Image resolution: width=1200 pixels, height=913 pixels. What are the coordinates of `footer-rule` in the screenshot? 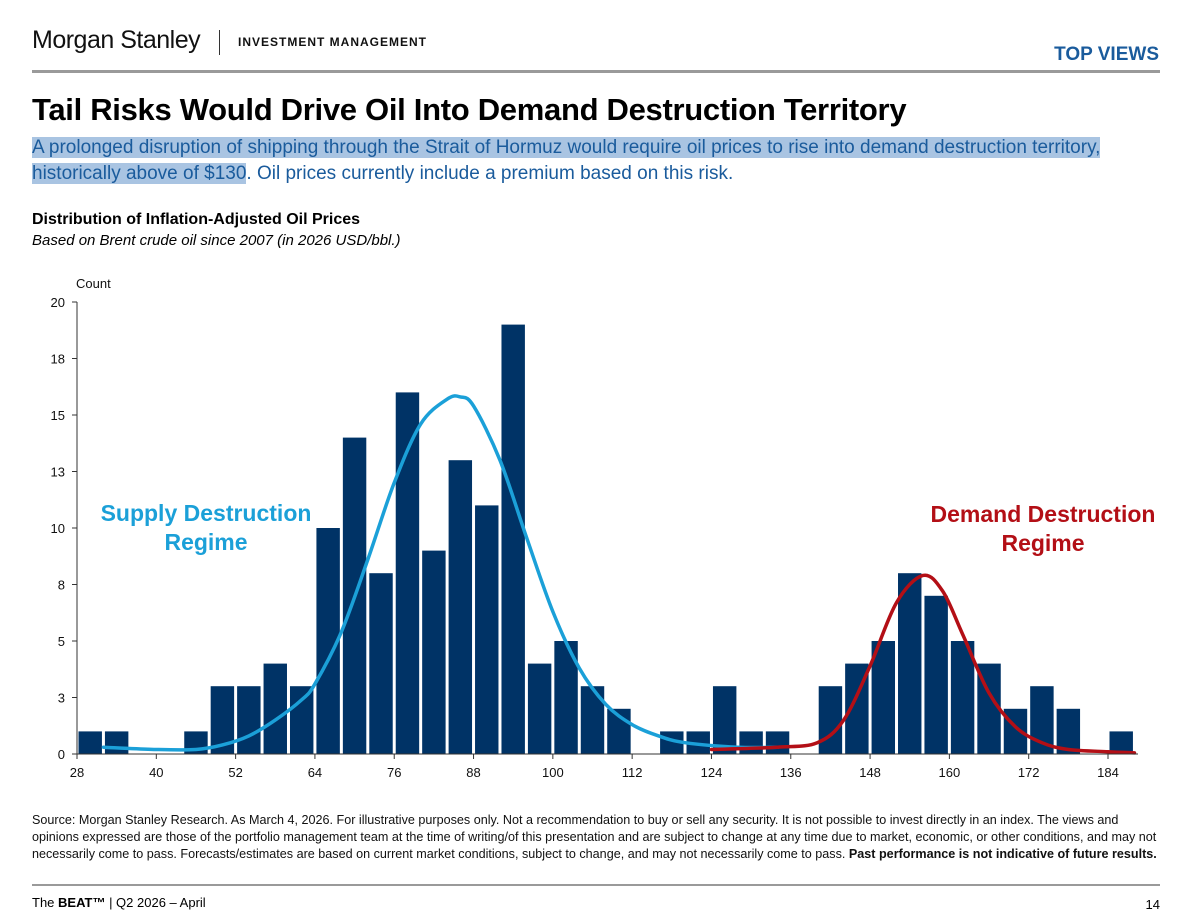 It's located at (596, 885).